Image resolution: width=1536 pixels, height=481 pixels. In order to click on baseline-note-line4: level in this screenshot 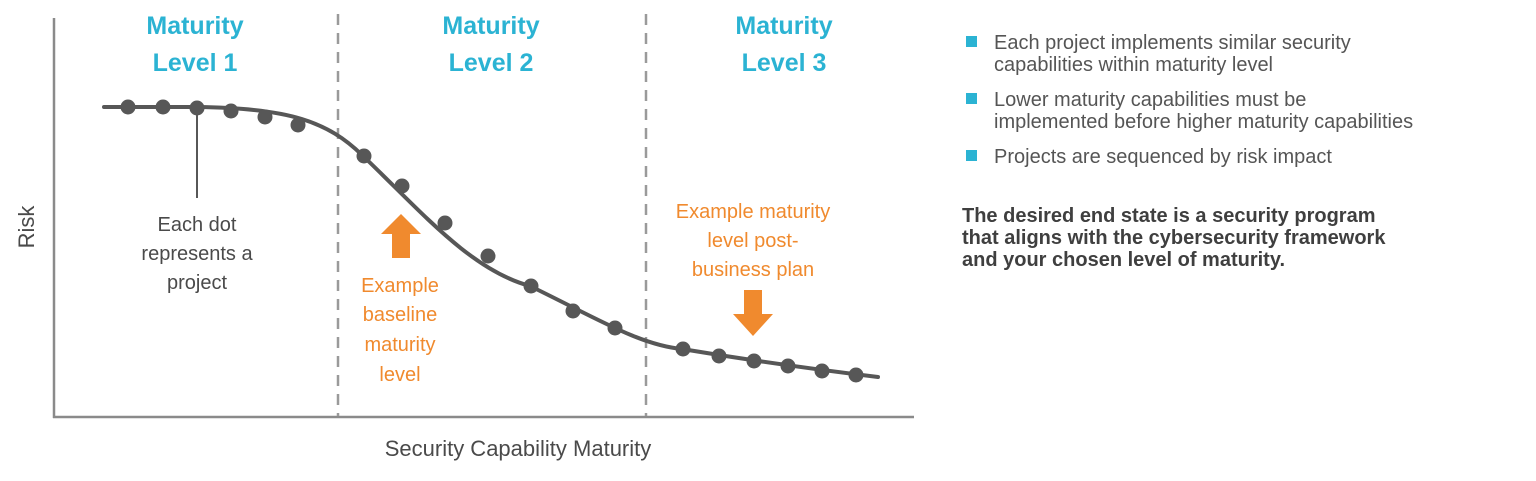, I will do `click(399, 375)`.